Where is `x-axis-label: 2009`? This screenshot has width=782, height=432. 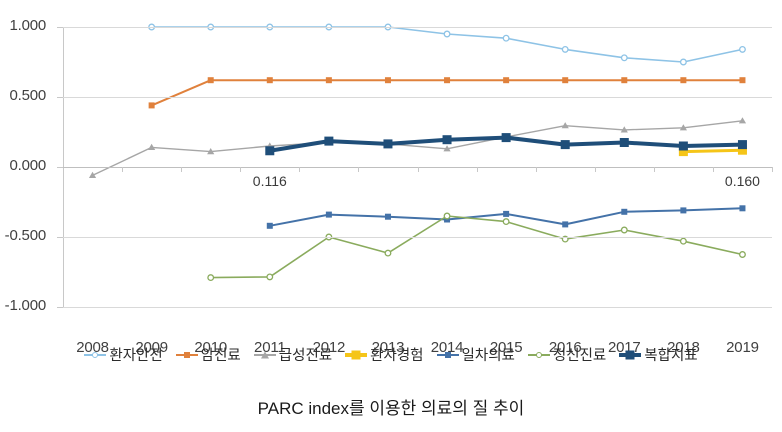 x-axis-label: 2009 is located at coordinates (151, 347).